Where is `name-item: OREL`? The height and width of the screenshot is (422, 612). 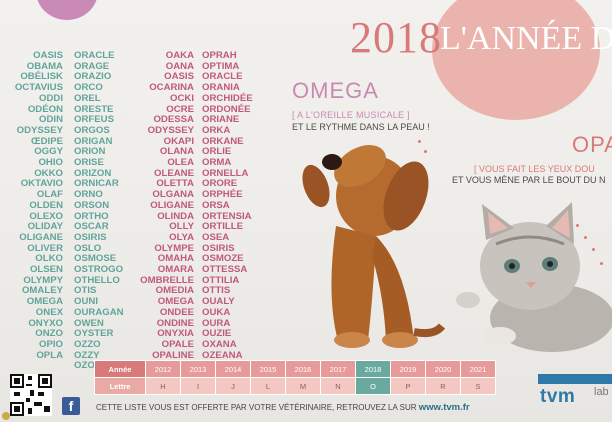
name-item: OREL is located at coordinates (87, 98).